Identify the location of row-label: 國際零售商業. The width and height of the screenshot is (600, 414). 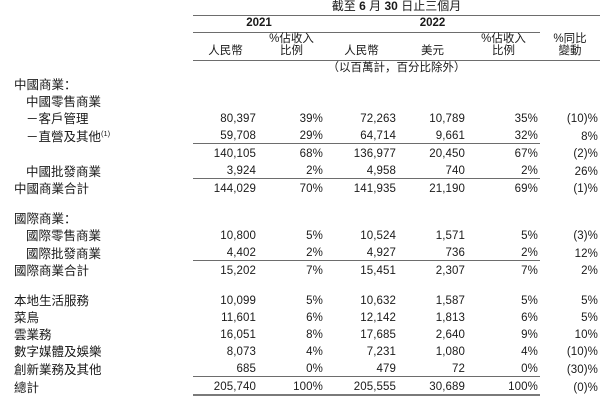
(96, 234).